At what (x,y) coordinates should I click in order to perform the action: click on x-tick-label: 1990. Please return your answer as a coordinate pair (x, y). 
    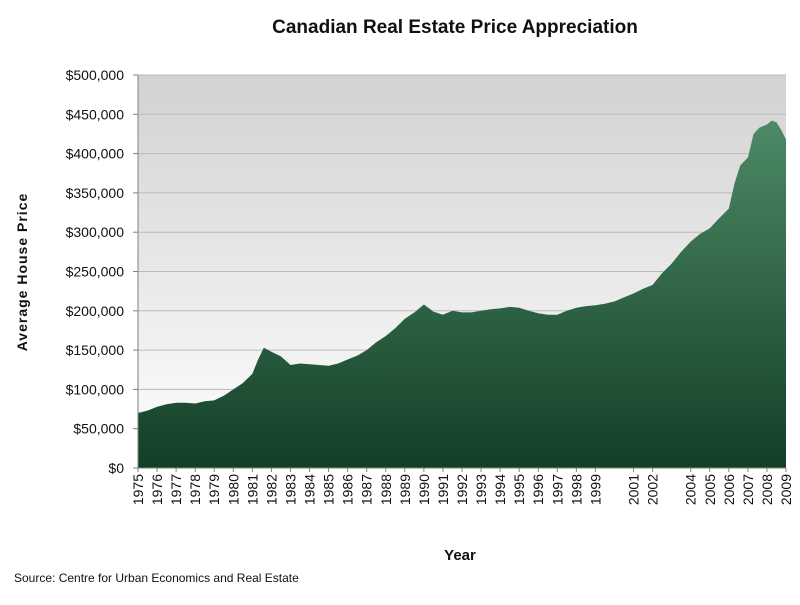
    Looking at the image, I should click on (424, 489).